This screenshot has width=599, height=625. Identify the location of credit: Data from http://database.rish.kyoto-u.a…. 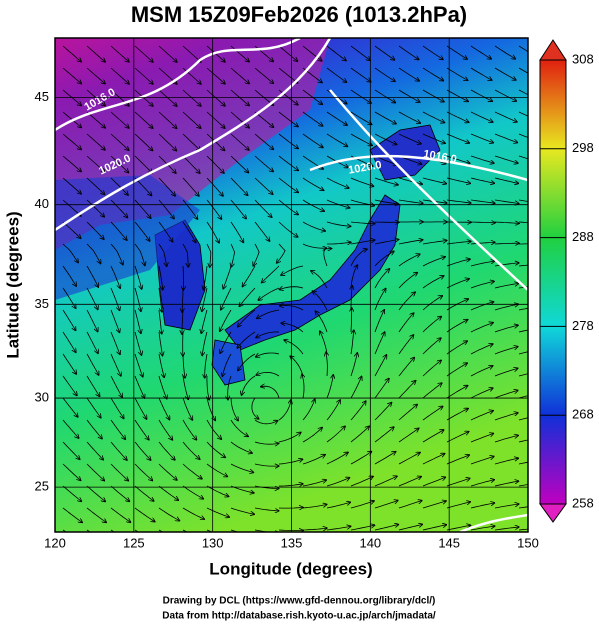
(299, 616).